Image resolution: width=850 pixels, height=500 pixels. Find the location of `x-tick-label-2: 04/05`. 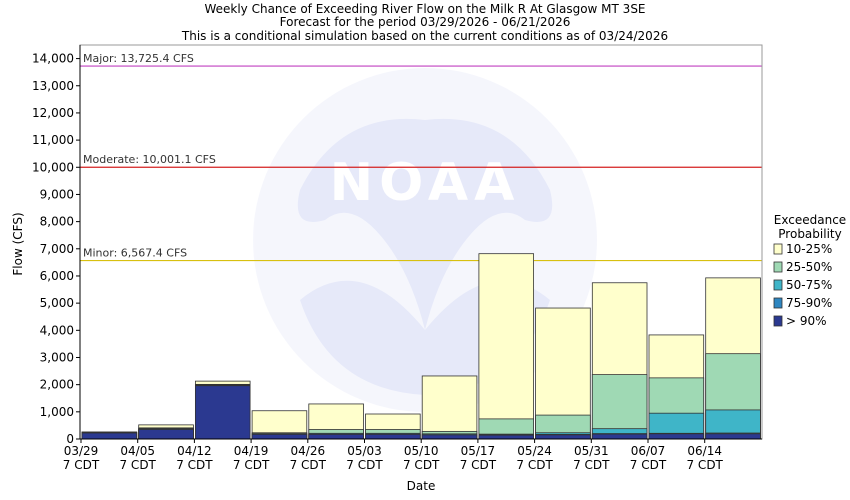

x-tick-label-2: 04/05 is located at coordinates (137, 451).